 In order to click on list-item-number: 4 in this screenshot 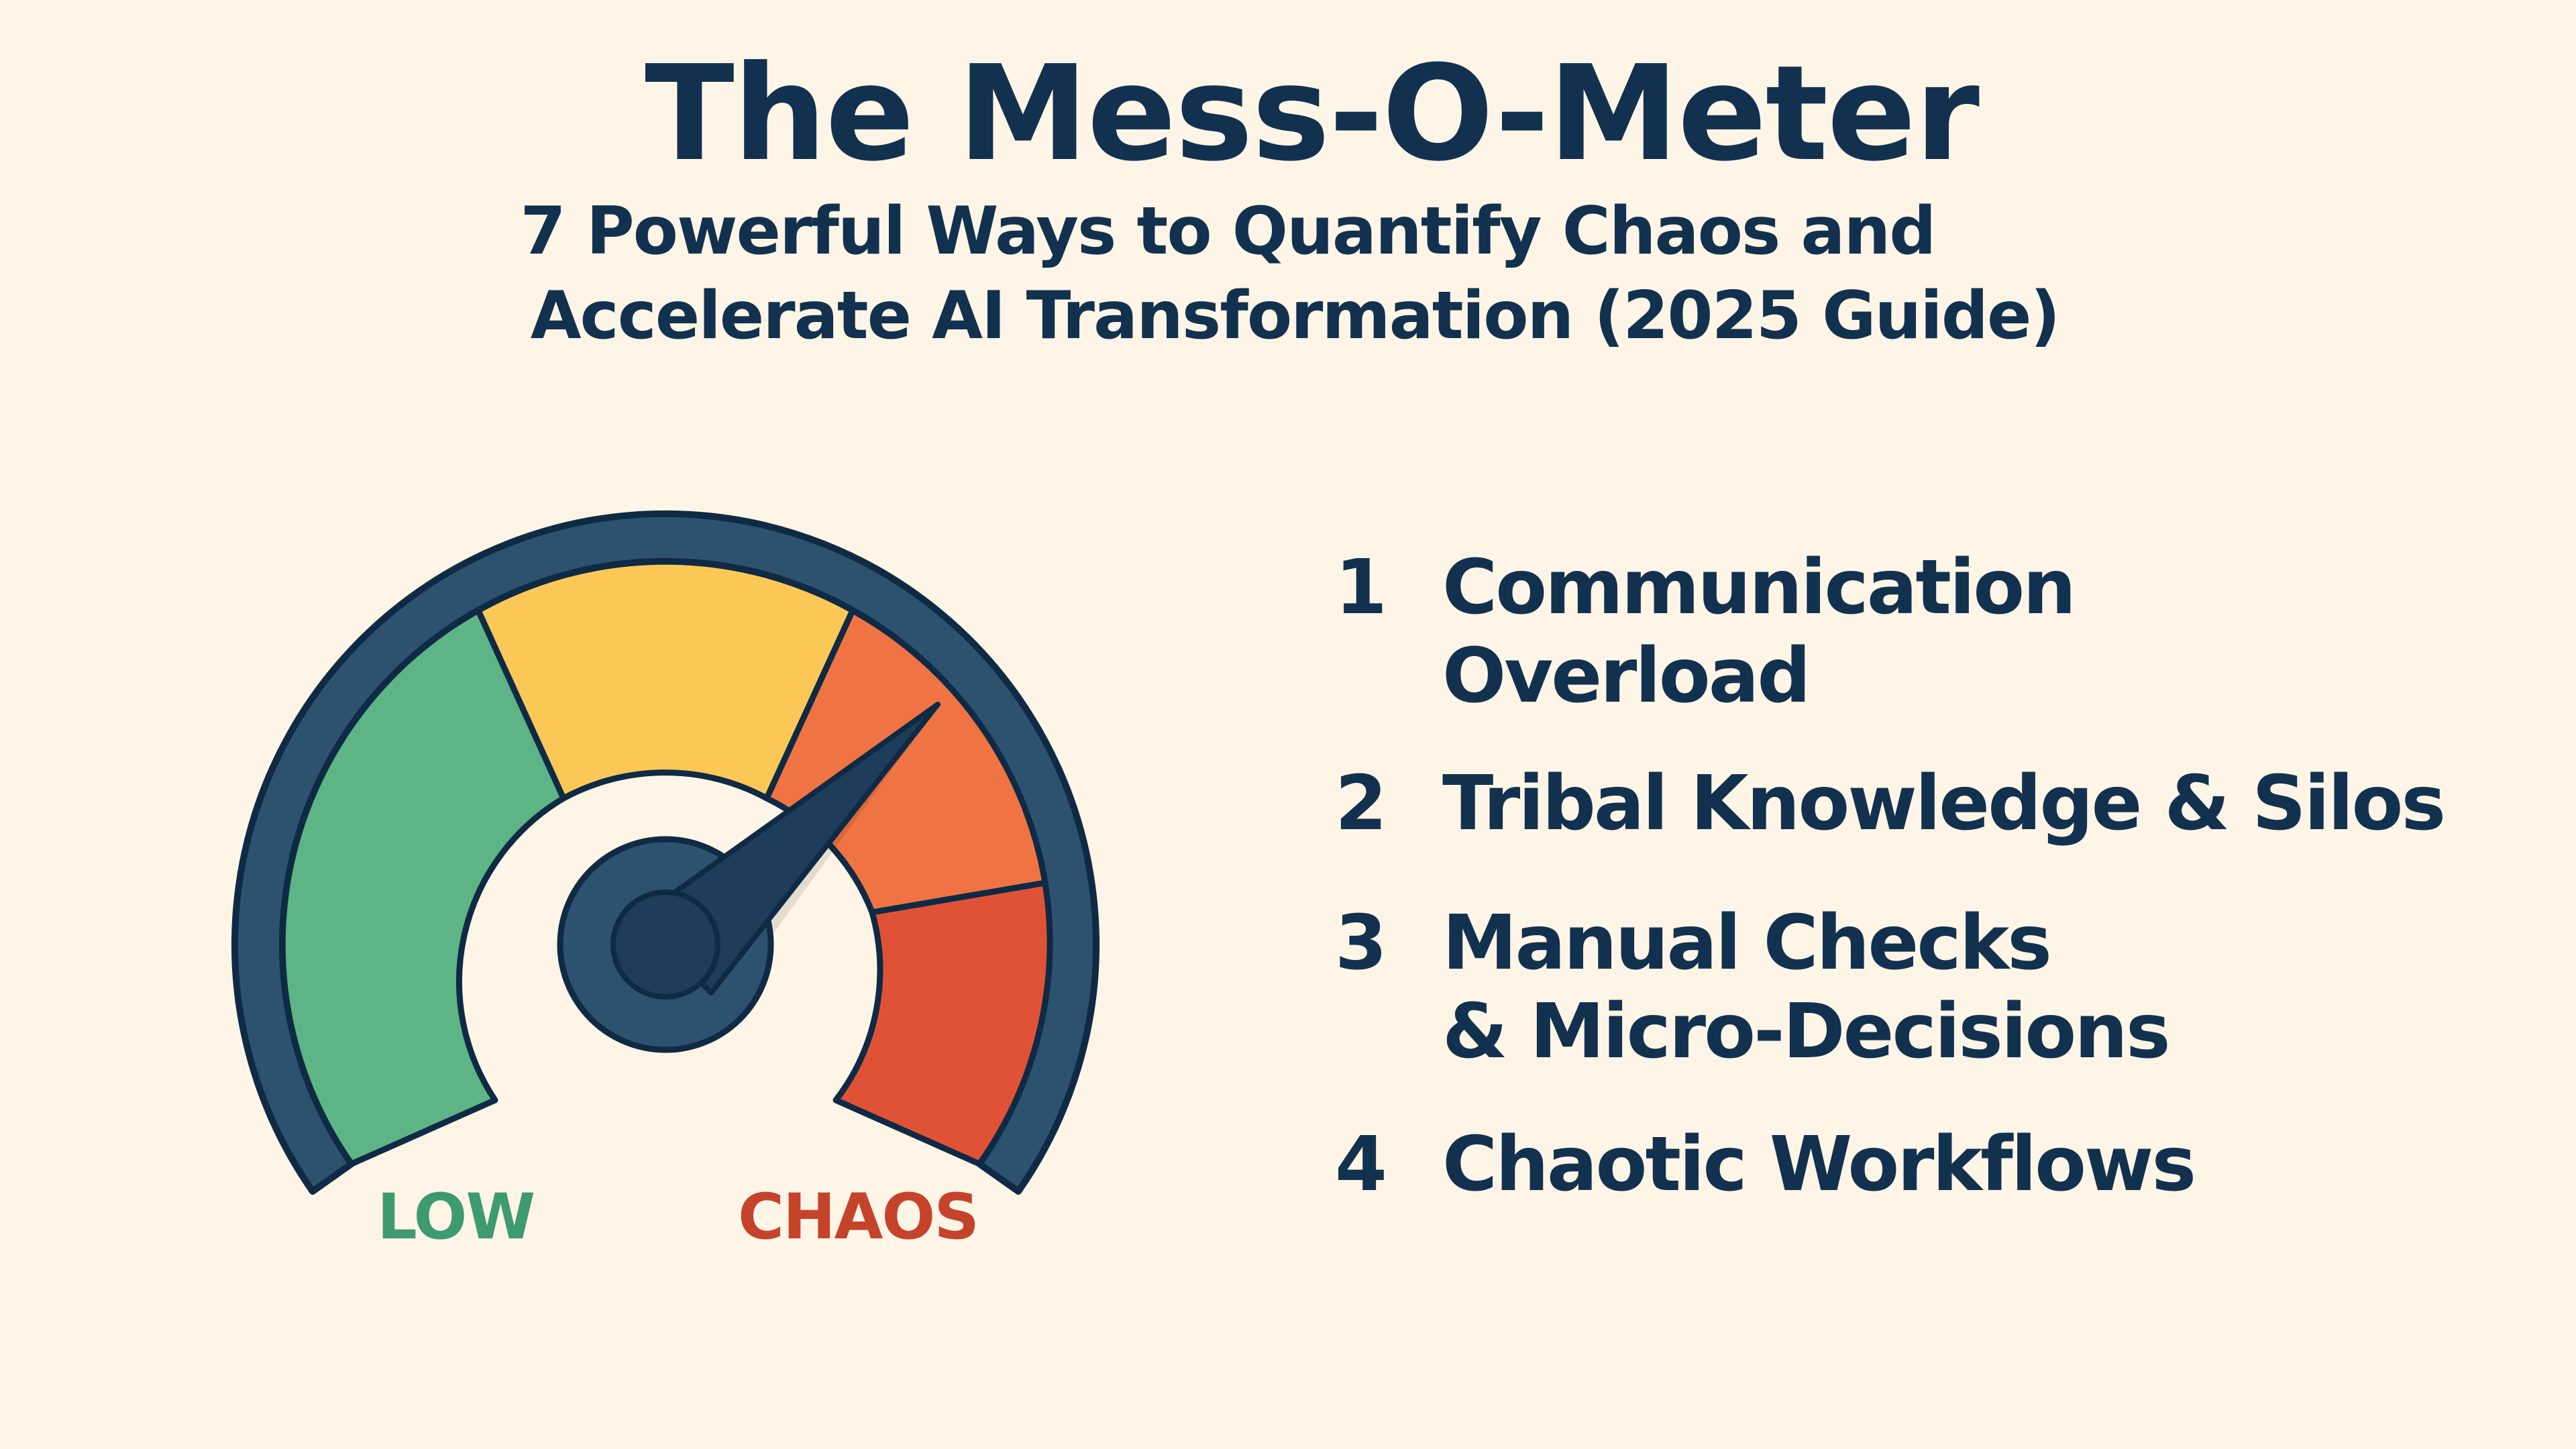, I will do `click(1361, 1164)`.